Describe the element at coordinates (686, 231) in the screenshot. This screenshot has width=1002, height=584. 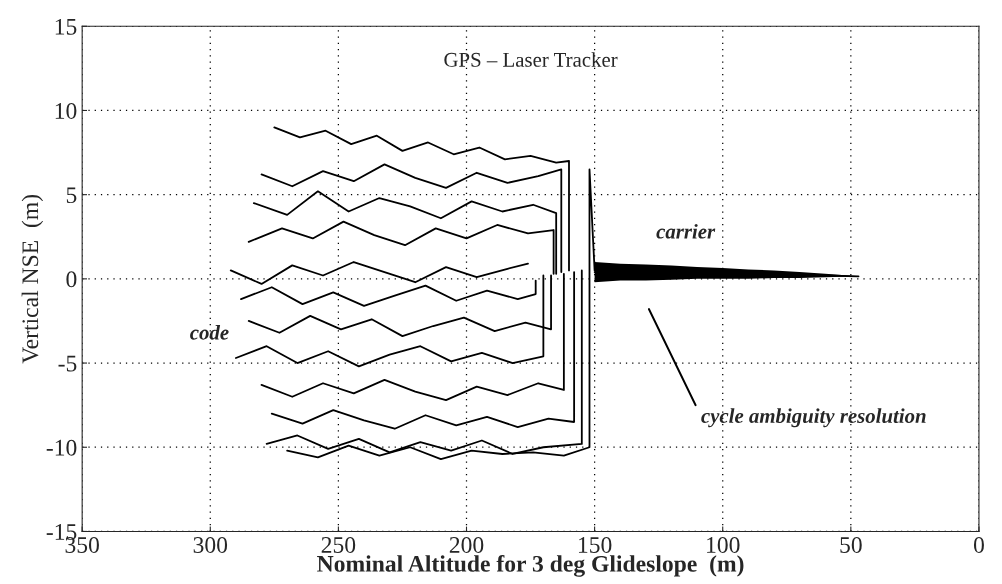
I see `annotation: carrier` at that location.